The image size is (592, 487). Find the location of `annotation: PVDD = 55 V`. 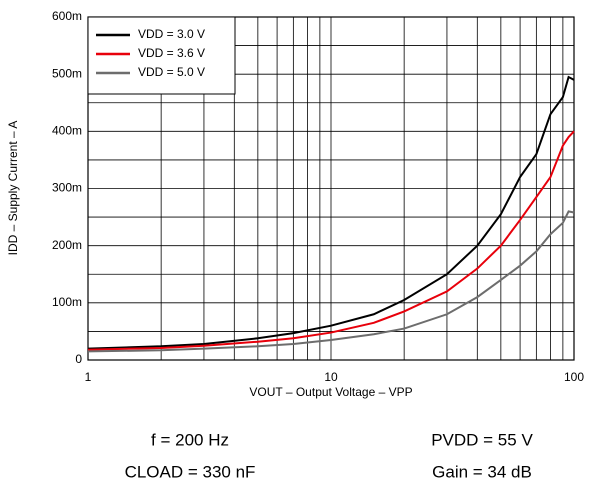

annotation: PVDD = 55 V is located at coordinates (482, 439).